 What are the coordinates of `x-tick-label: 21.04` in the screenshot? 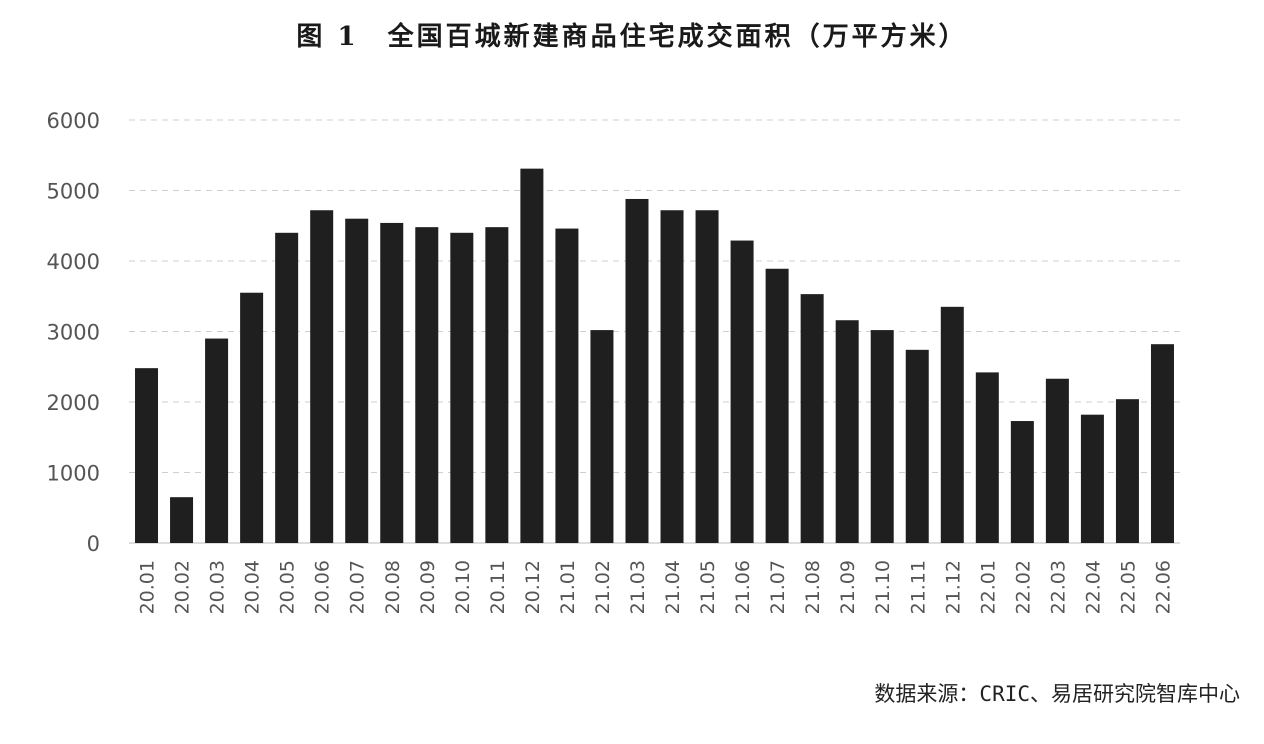 It's located at (673, 587).